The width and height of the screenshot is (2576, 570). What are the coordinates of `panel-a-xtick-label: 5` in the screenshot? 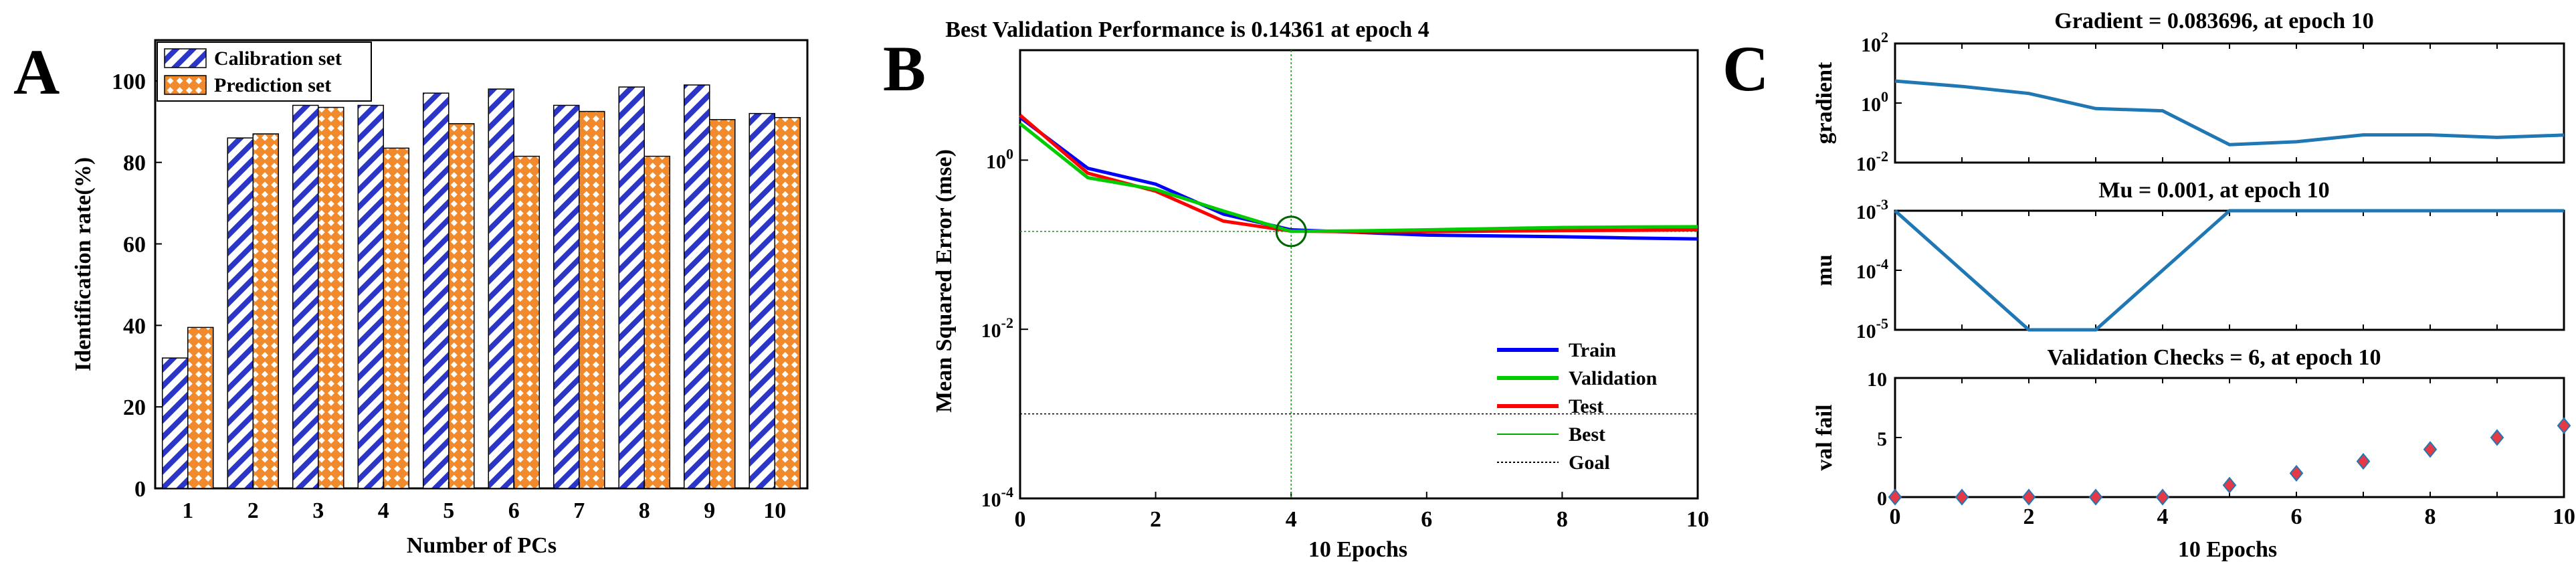 It's located at (448, 510).